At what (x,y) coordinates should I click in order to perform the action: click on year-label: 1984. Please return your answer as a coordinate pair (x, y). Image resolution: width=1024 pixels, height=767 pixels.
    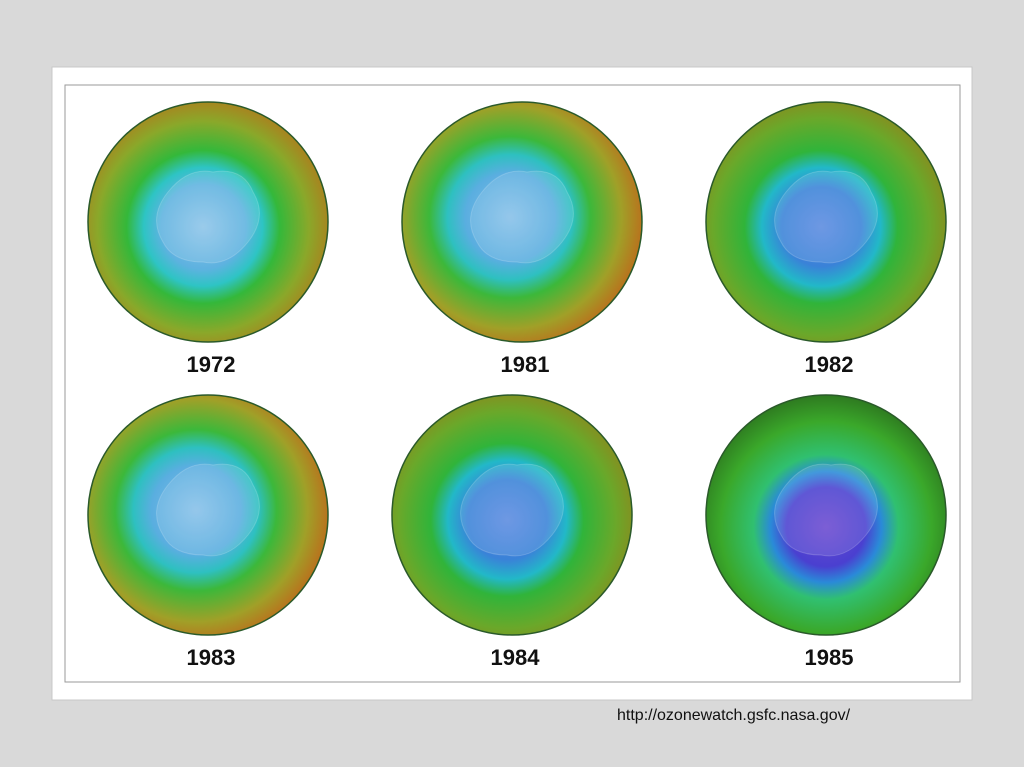
    Looking at the image, I should click on (516, 657).